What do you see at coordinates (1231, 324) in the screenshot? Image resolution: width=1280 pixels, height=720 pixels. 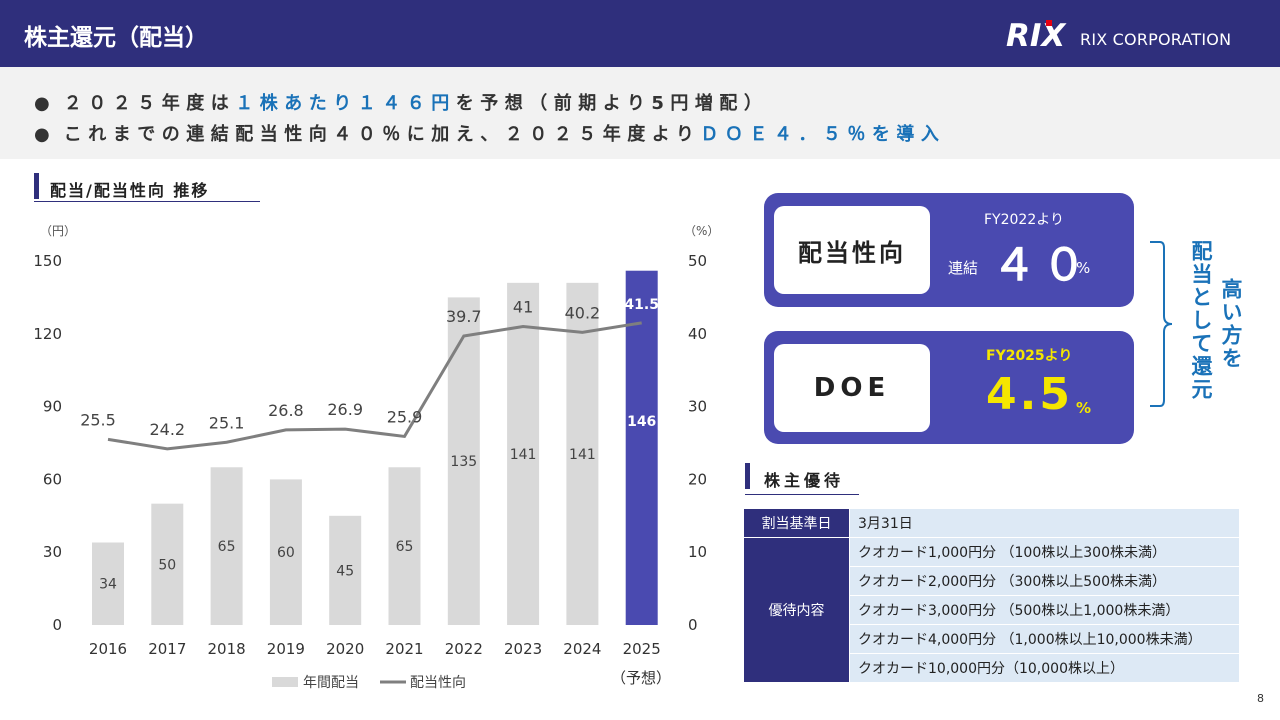 I see `side-text-line1: 高い方を` at bounding box center [1231, 324].